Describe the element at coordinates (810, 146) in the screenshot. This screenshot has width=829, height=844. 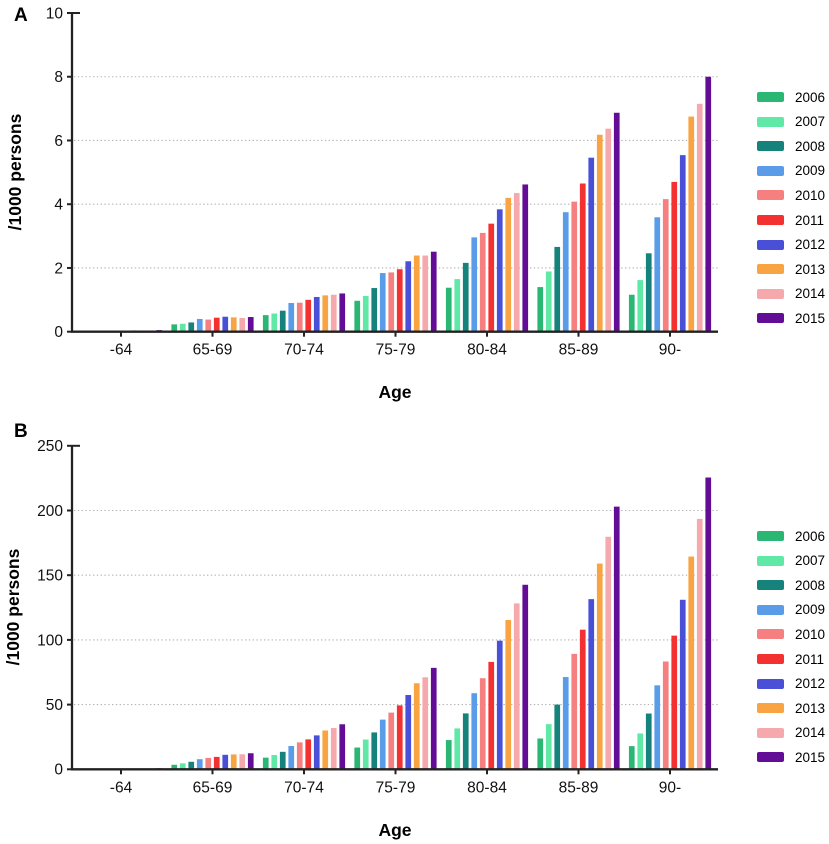
I see `legend-label: 2008` at that location.